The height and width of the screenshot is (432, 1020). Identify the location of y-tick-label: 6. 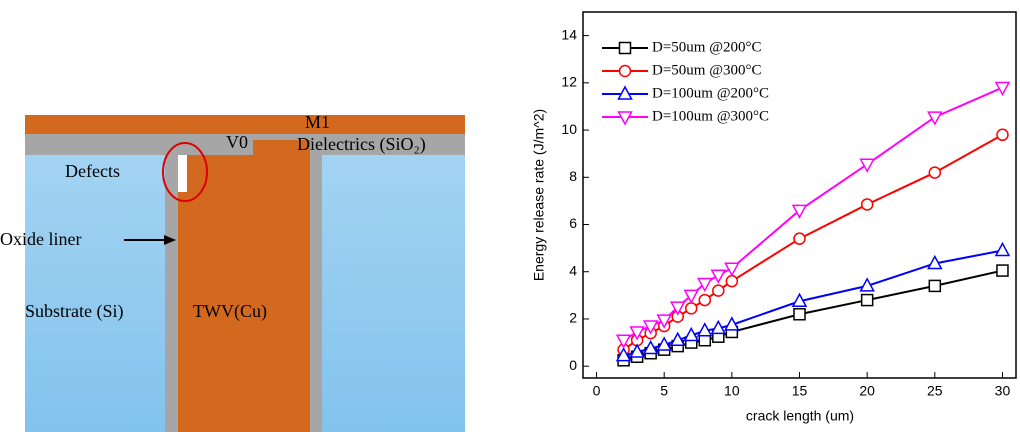
(573, 223).